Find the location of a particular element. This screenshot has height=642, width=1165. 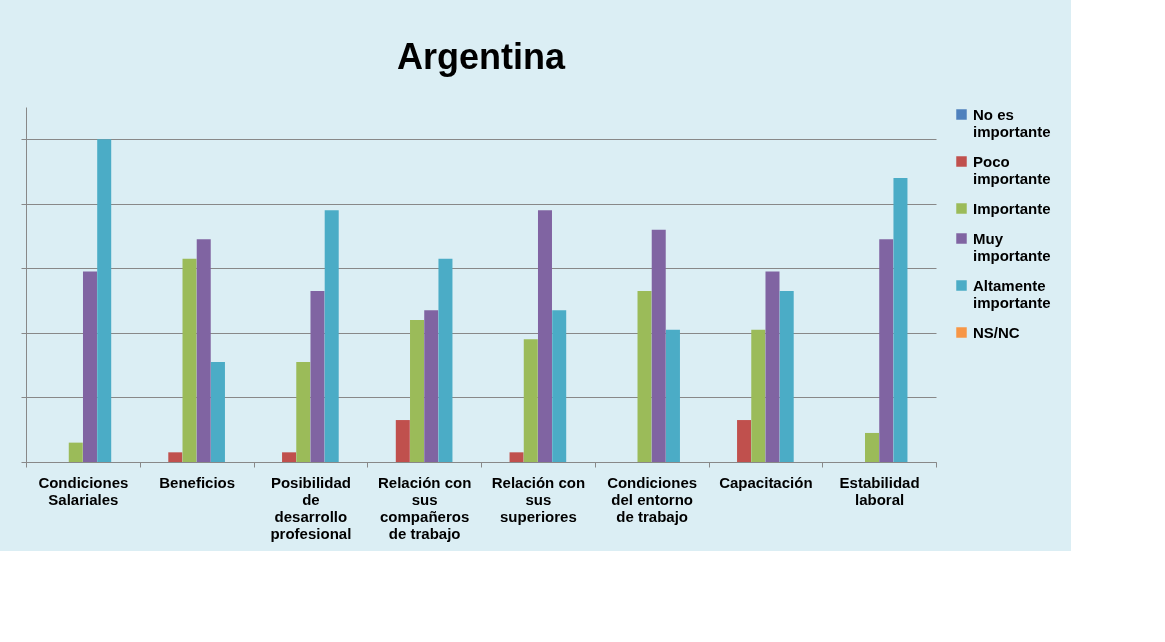

x-tick-label: Posibilidad de desarrollo profesional is located at coordinates (311, 507).